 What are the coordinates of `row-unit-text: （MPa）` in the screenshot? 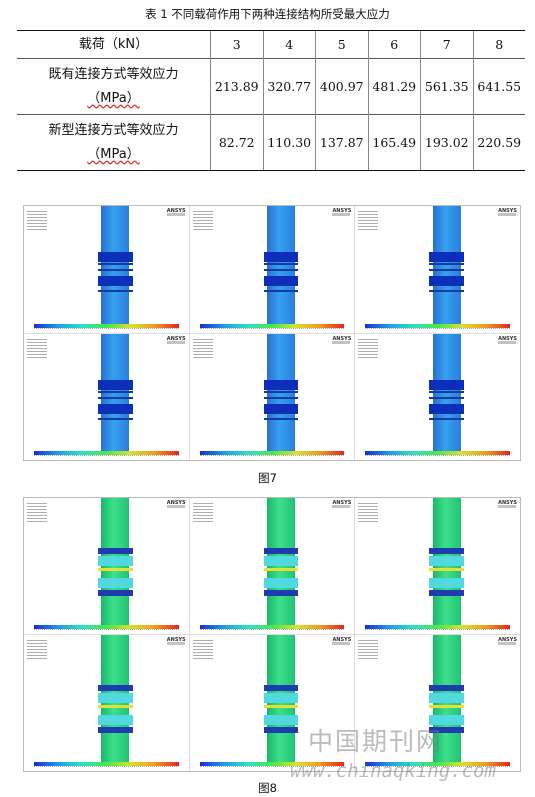 It's located at (113, 154).